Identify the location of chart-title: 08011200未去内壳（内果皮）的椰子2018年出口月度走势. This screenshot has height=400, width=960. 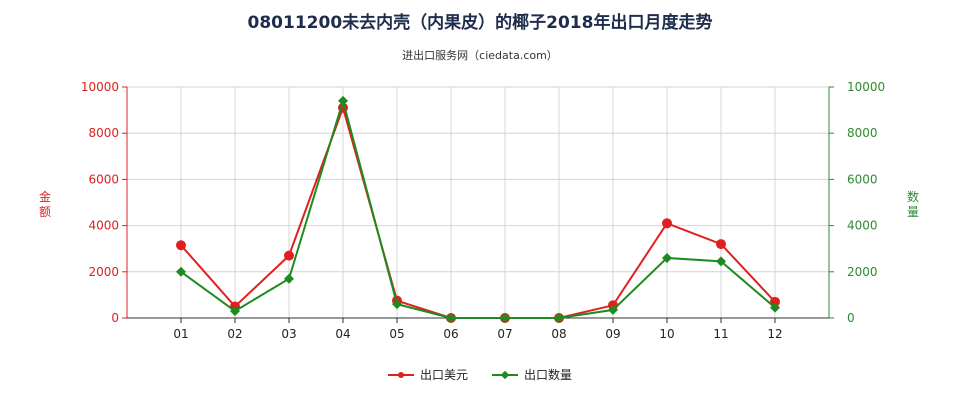
(480, 23).